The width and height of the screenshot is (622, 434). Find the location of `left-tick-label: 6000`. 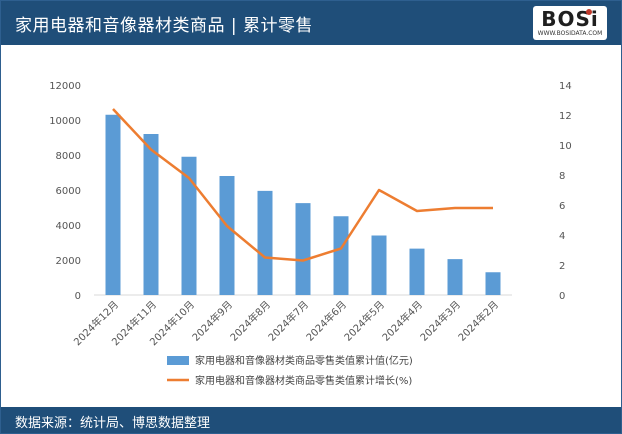

left-tick-label: 6000 is located at coordinates (68, 191).